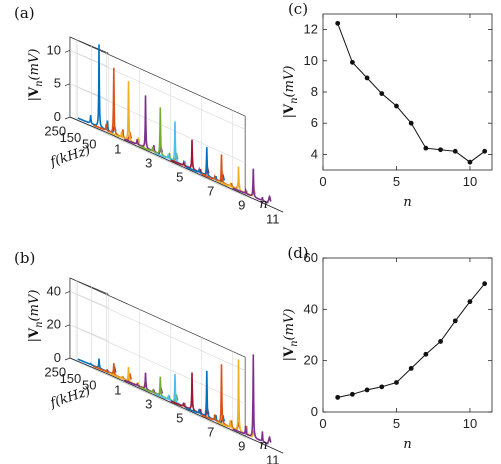 This screenshot has width=501, height=464. What do you see at coordinates (252, 399) in the screenshot?
I see `spectrum-line` at bounding box center [252, 399].